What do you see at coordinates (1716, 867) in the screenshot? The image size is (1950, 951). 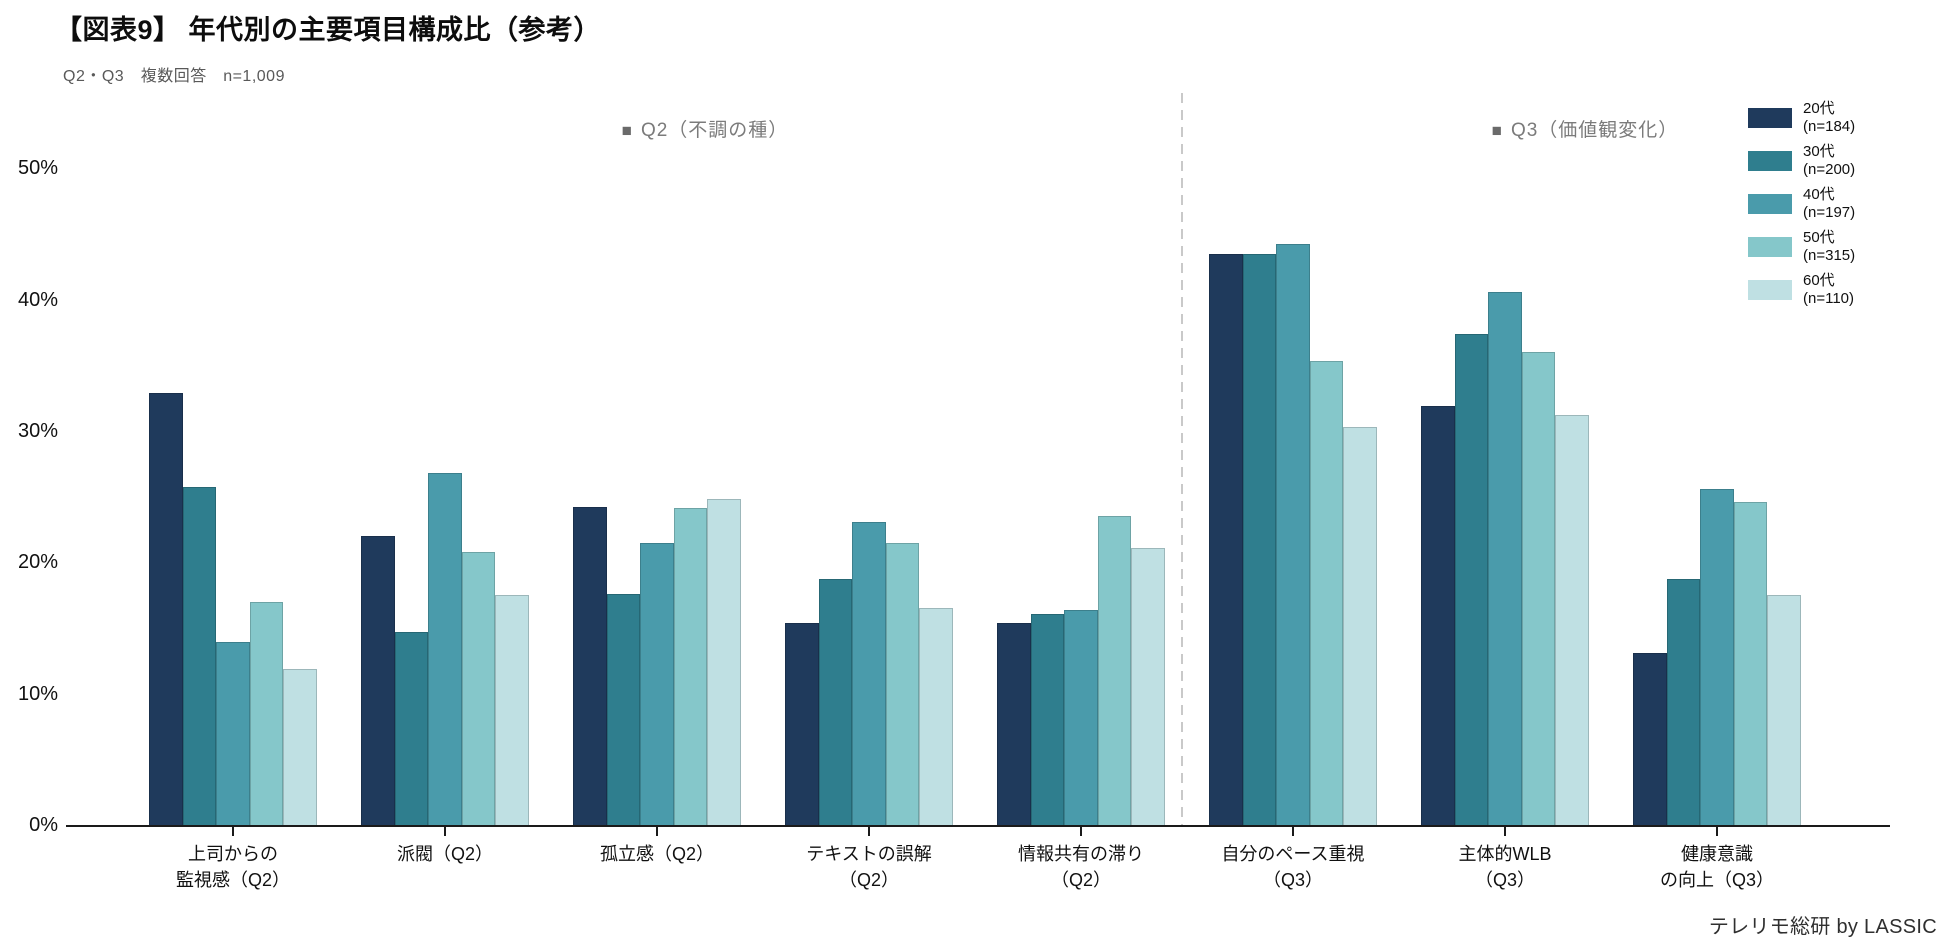 I see `category-label: 健康意識 の向上（Q3）` at bounding box center [1716, 867].